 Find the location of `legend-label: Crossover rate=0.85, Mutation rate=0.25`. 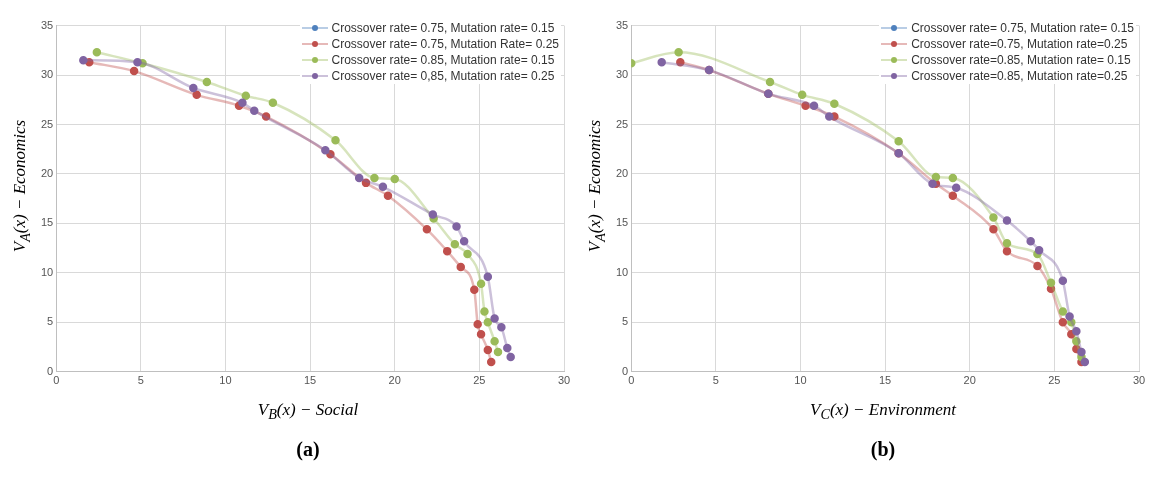

legend-label: Crossover rate=0.85, Mutation rate=0.25 is located at coordinates (1019, 76).